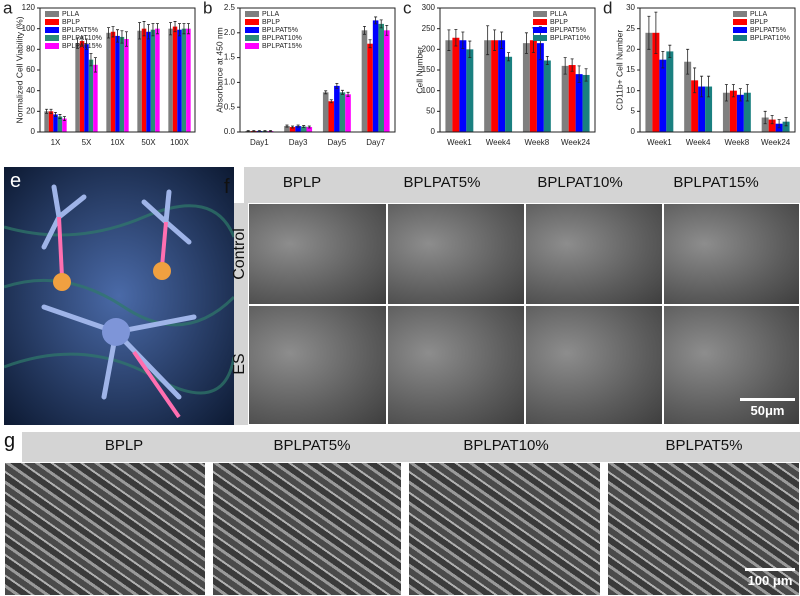 The image size is (800, 596). Describe the element at coordinates (19, 69) in the screenshot. I see `y-axis-label: Normalized Cell Viability (%)` at that location.